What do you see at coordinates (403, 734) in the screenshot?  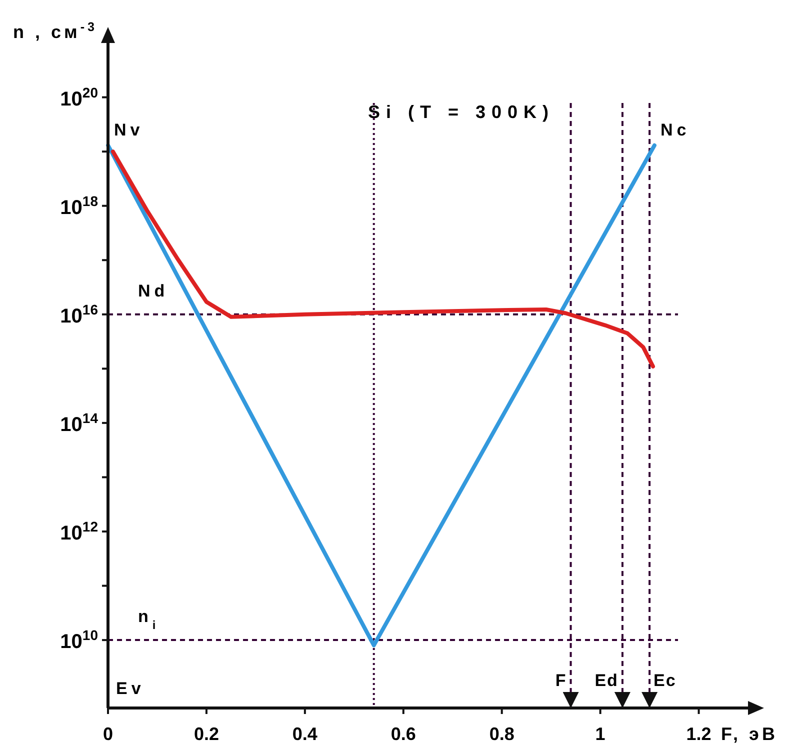 I see `x-tick-label: 0.6` at bounding box center [403, 734].